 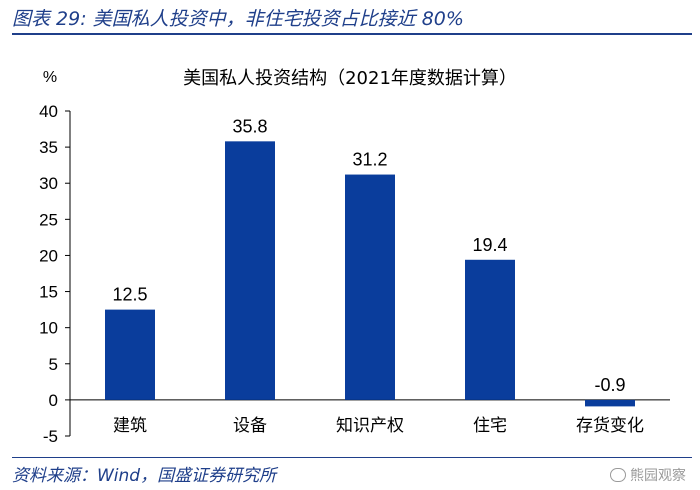 What do you see at coordinates (250, 426) in the screenshot?
I see `category-label: 设备` at bounding box center [250, 426].